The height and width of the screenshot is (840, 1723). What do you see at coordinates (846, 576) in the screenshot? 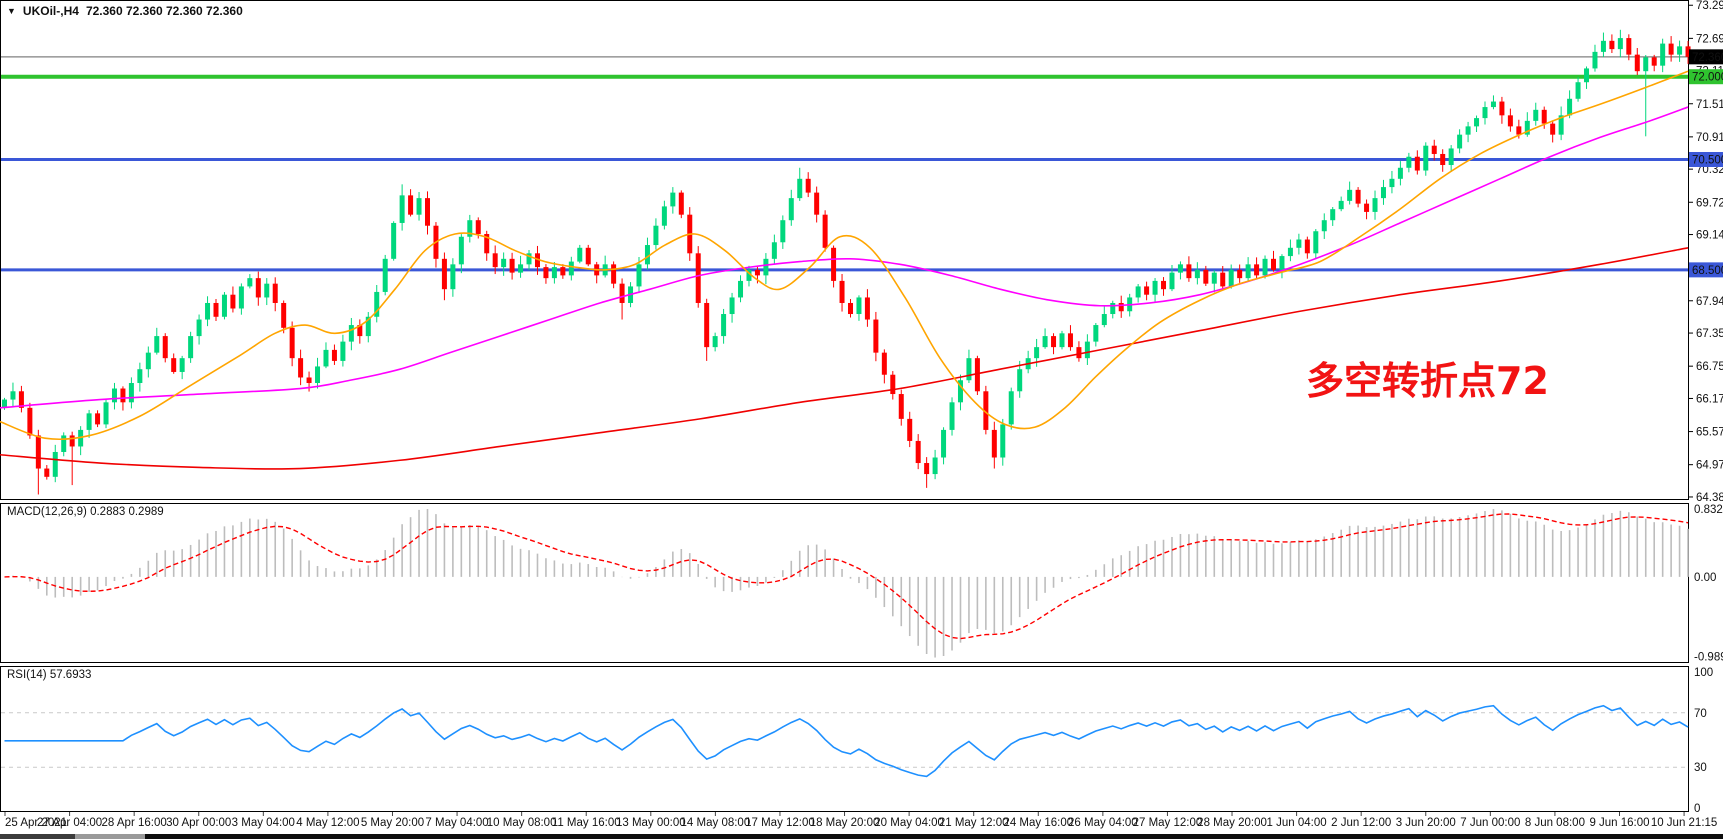
I see `macd-signal-line` at bounding box center [846, 576].